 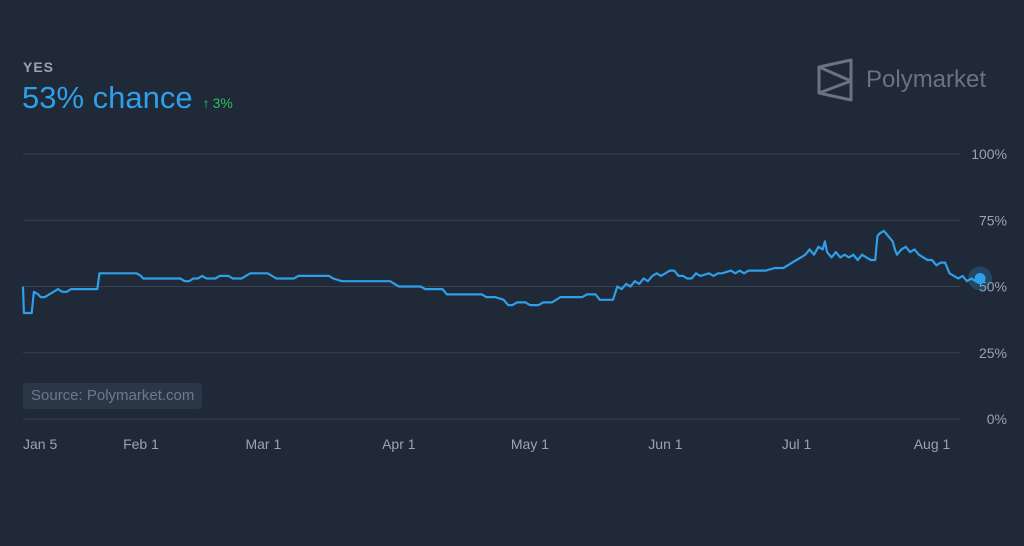 I want to click on arrow-up-icon: ↑, so click(x=206, y=103).